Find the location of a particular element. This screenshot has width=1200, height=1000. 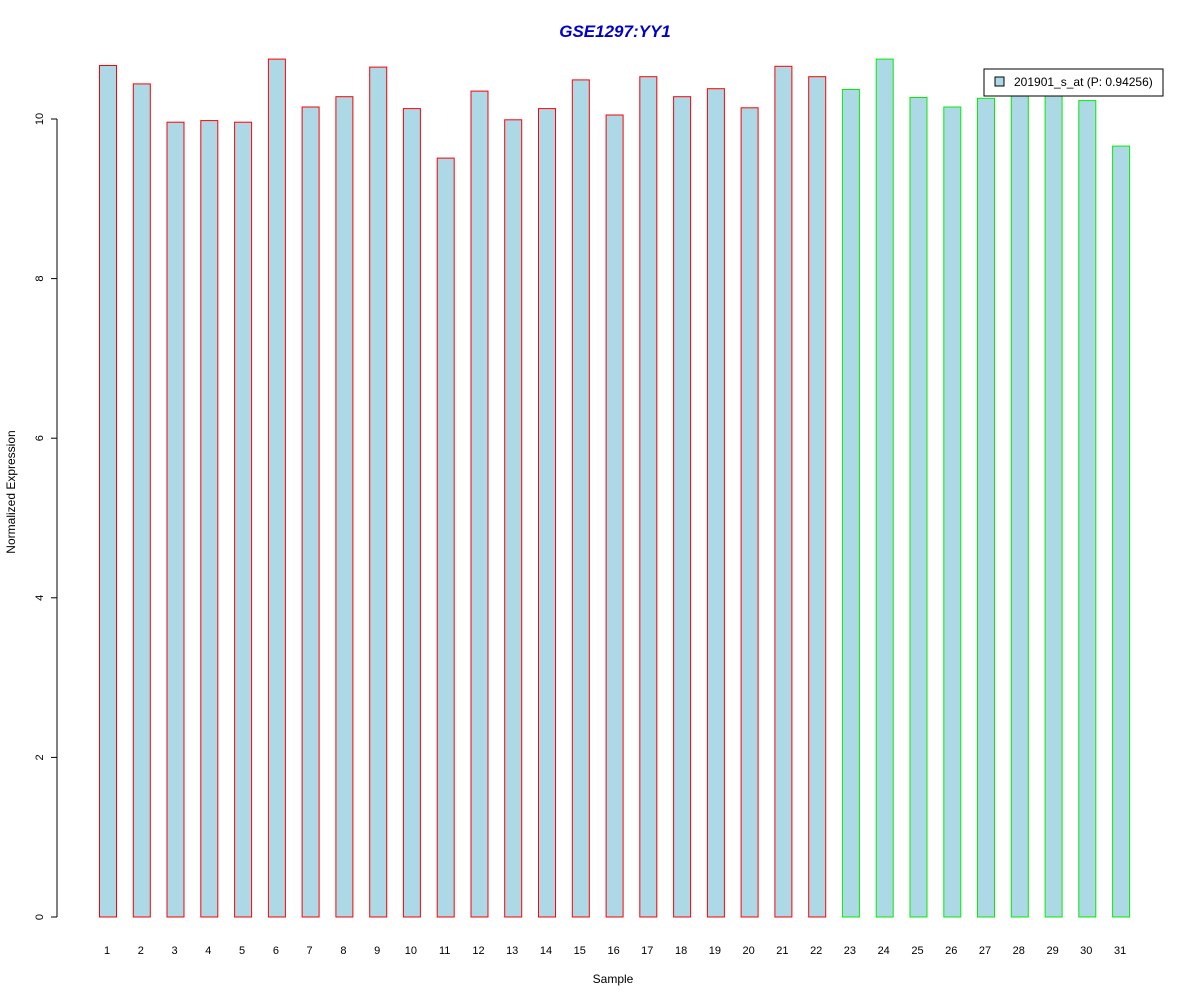

x-tick-label: 5 is located at coordinates (242, 951).